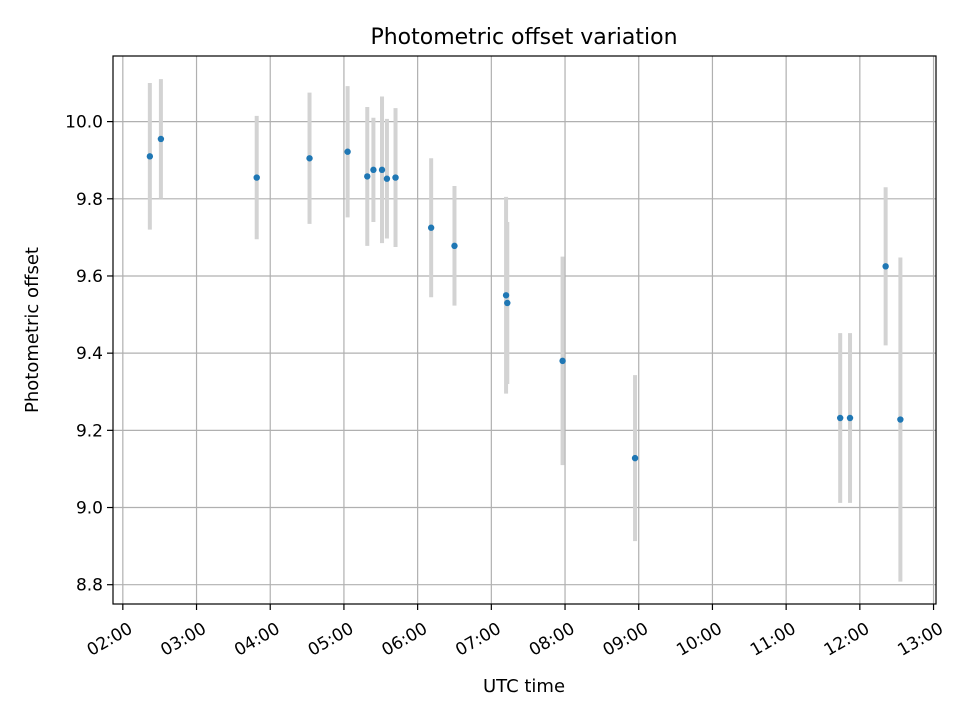 The image size is (960, 720). Describe the element at coordinates (478, 640) in the screenshot. I see `x-tick-label: 07:00` at that location.